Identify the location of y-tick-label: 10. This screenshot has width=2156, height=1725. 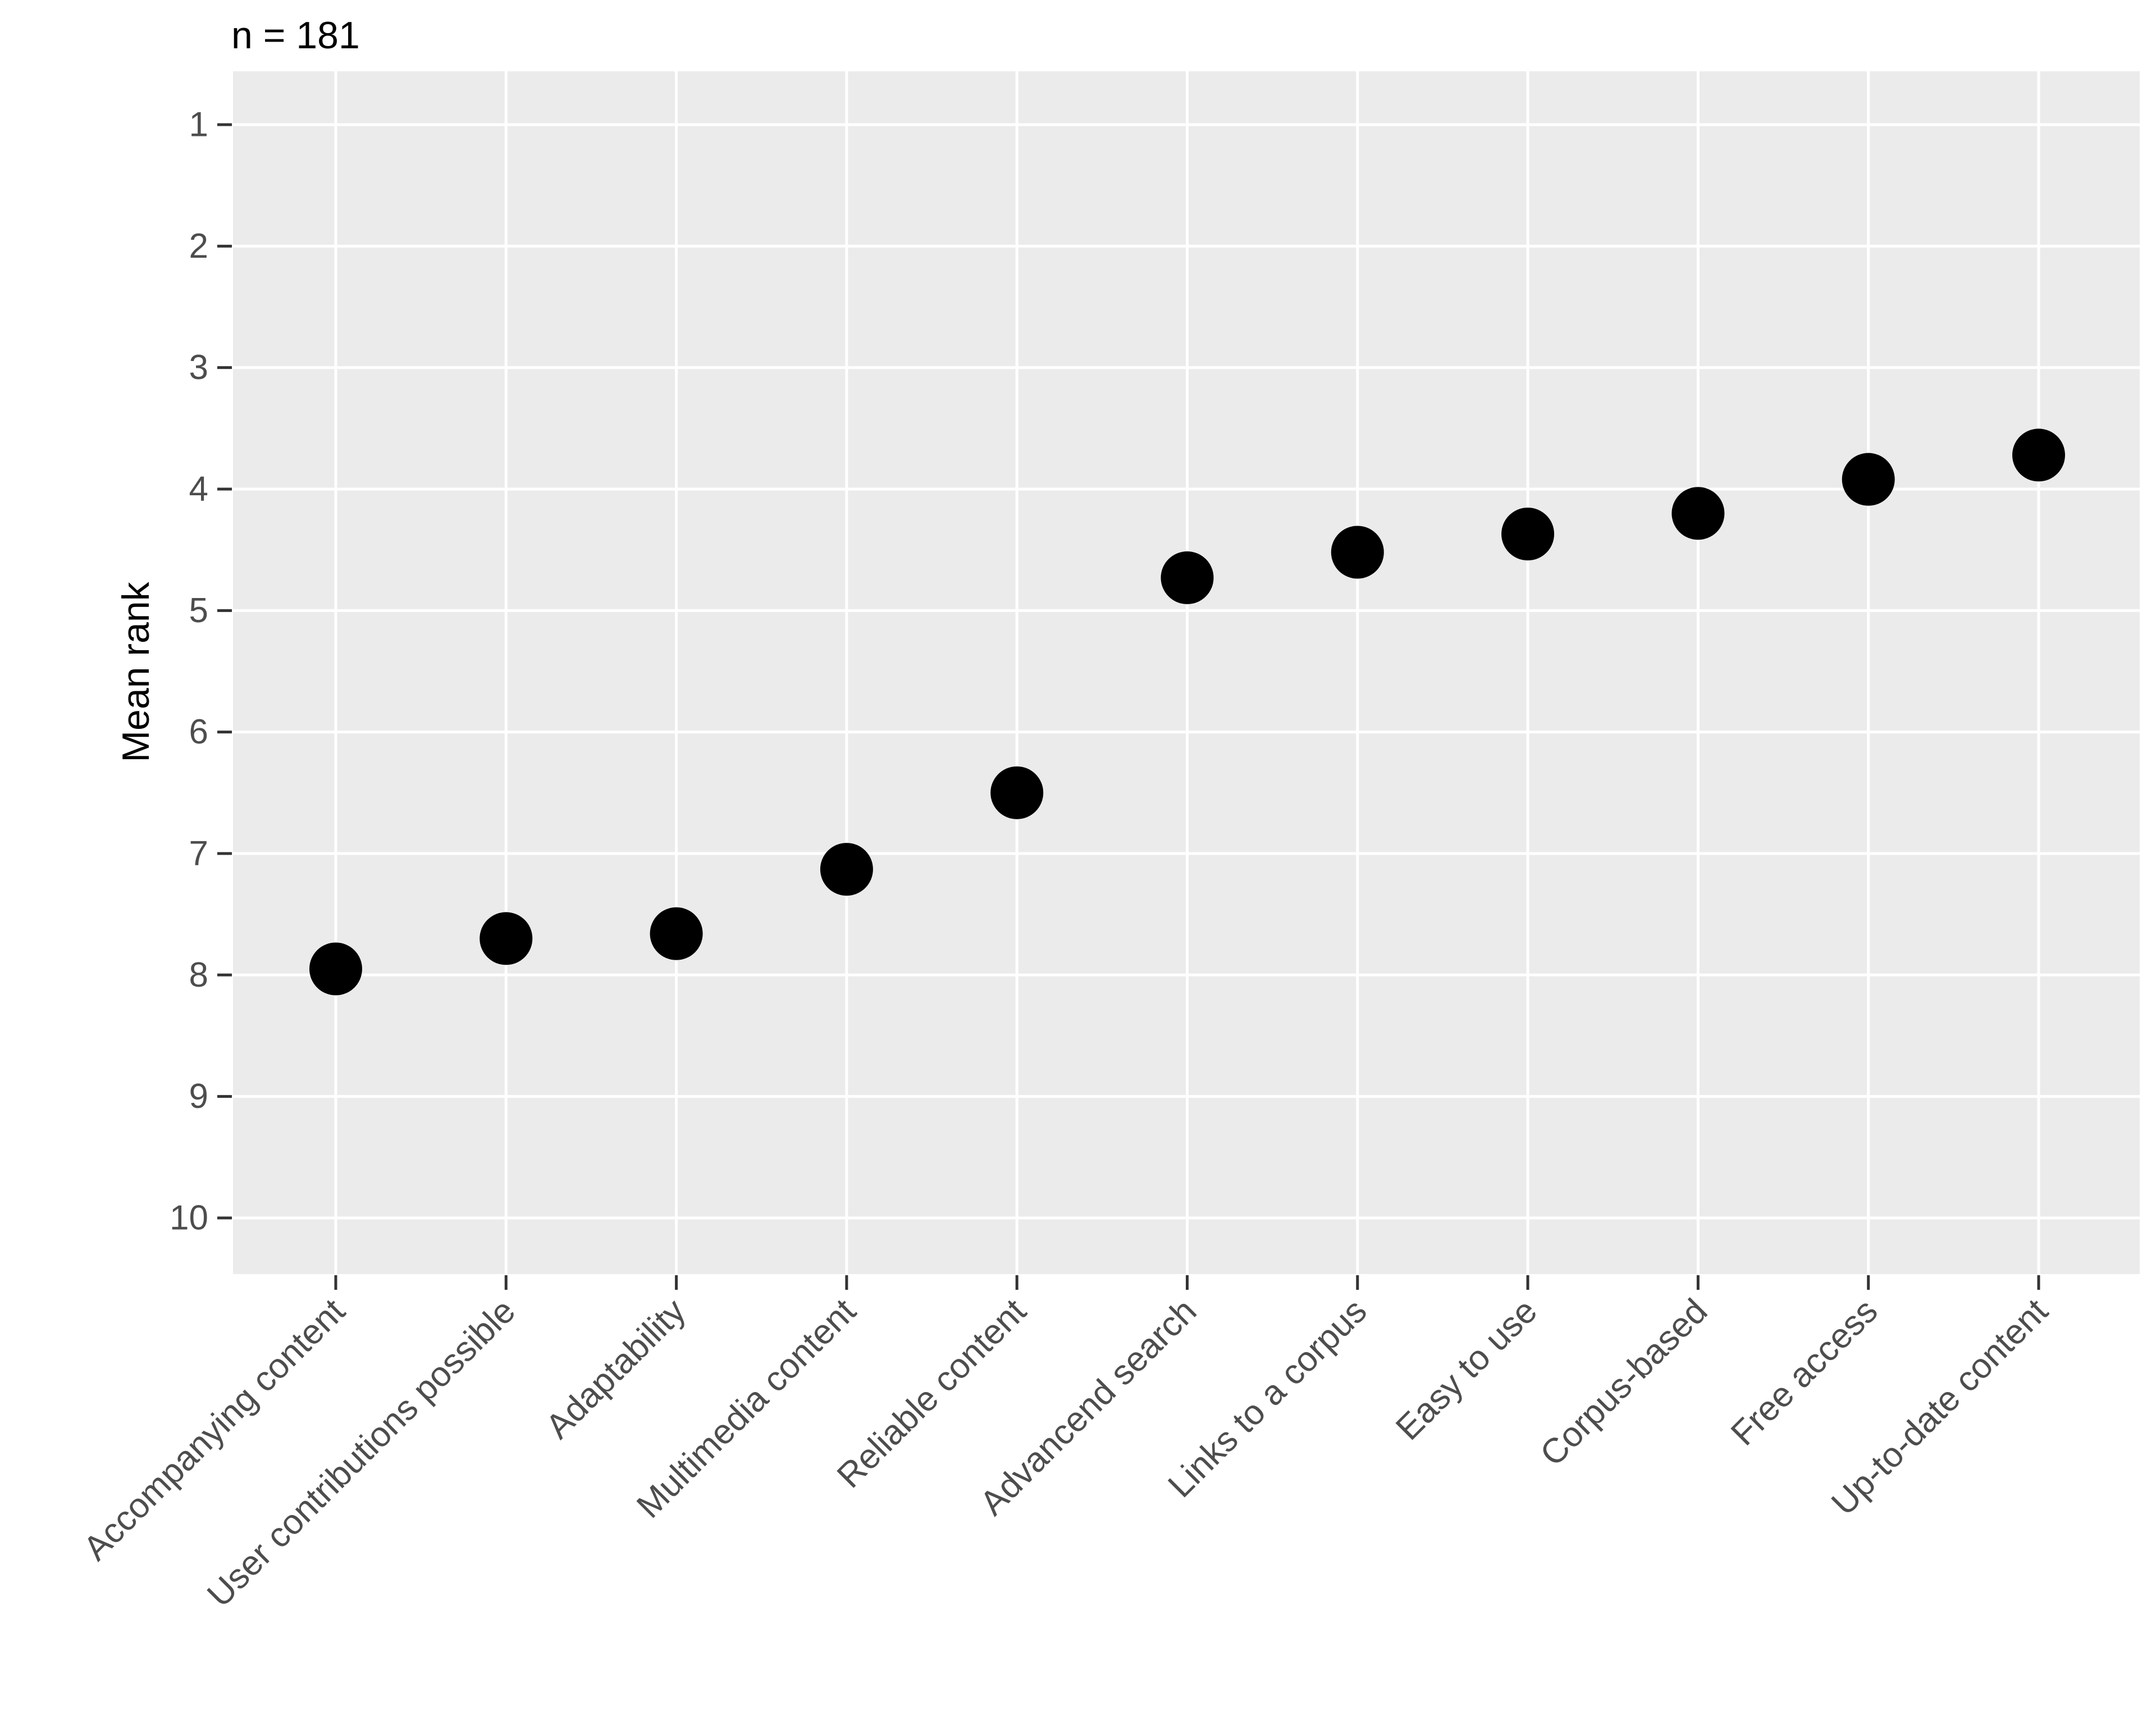
(189, 1217).